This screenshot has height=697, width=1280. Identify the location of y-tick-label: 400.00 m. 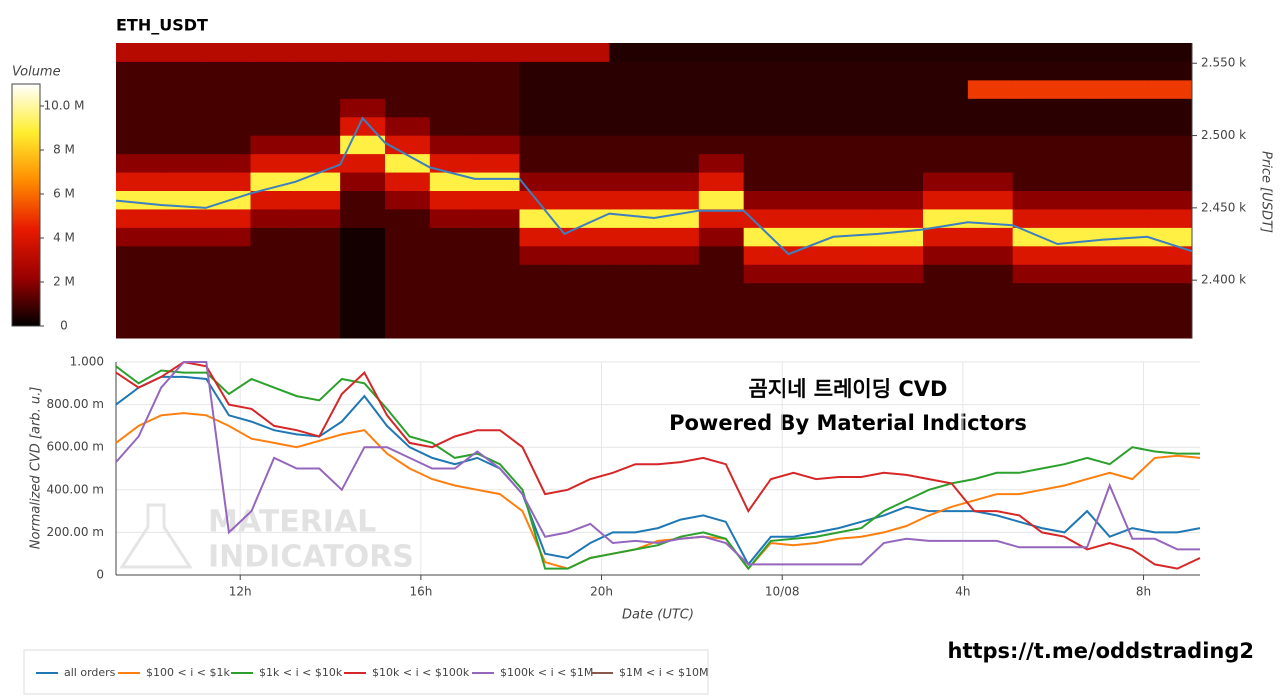
(76, 489).